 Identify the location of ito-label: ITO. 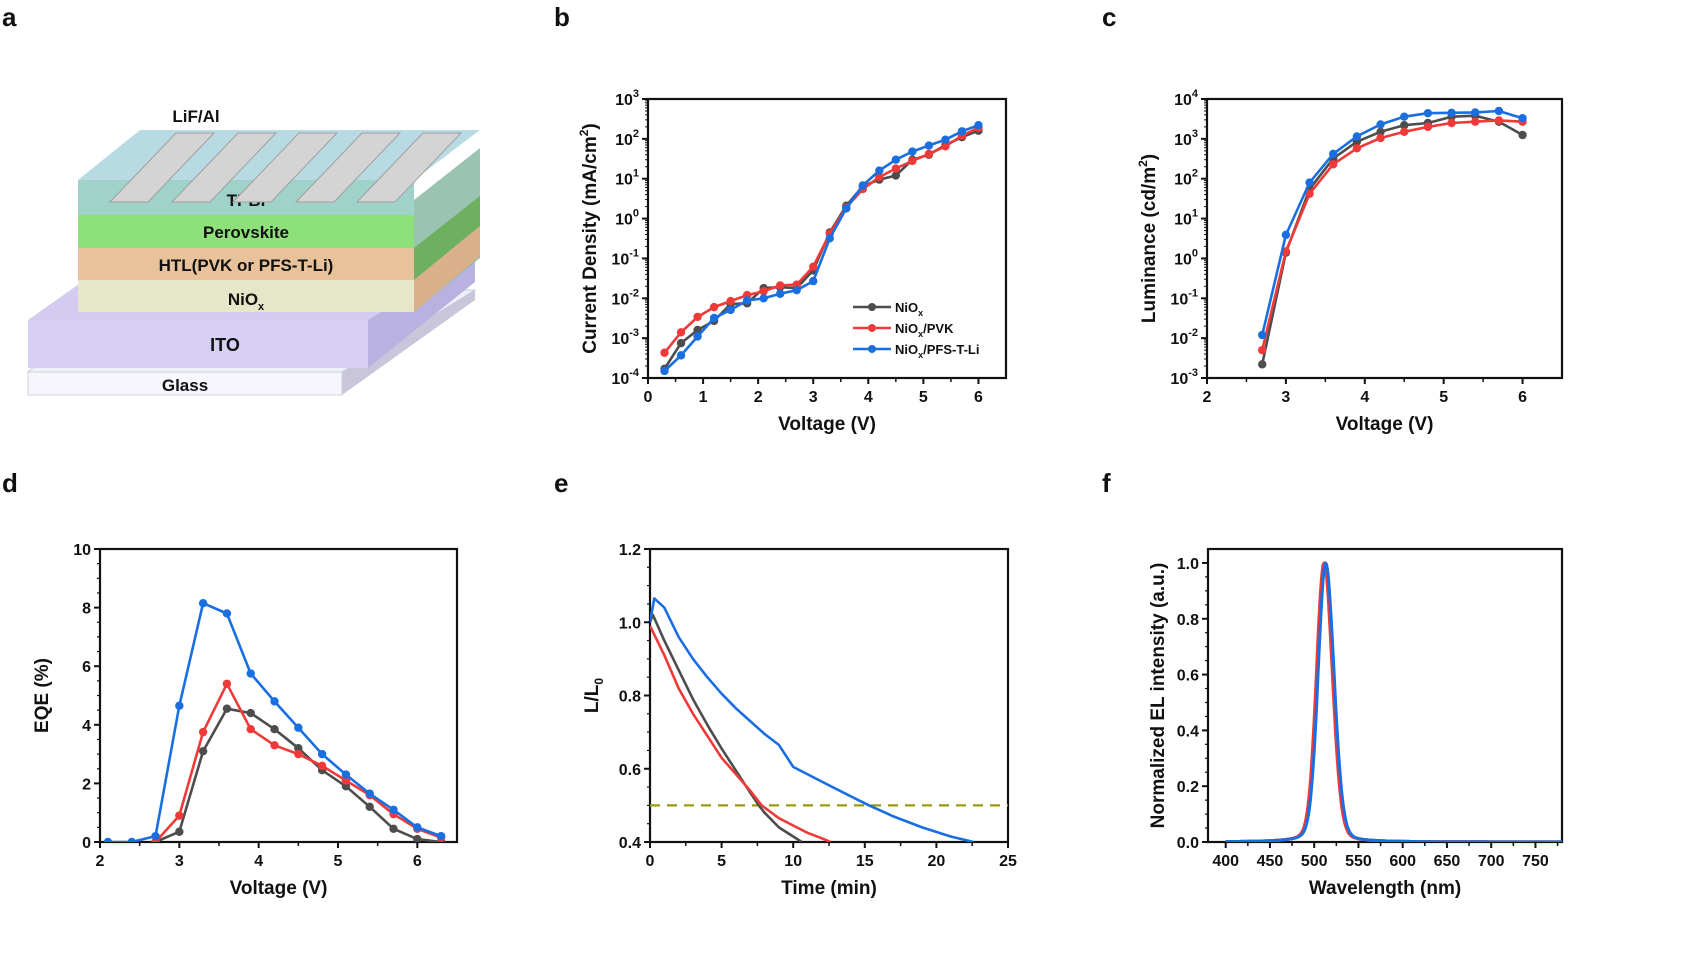
(225, 345).